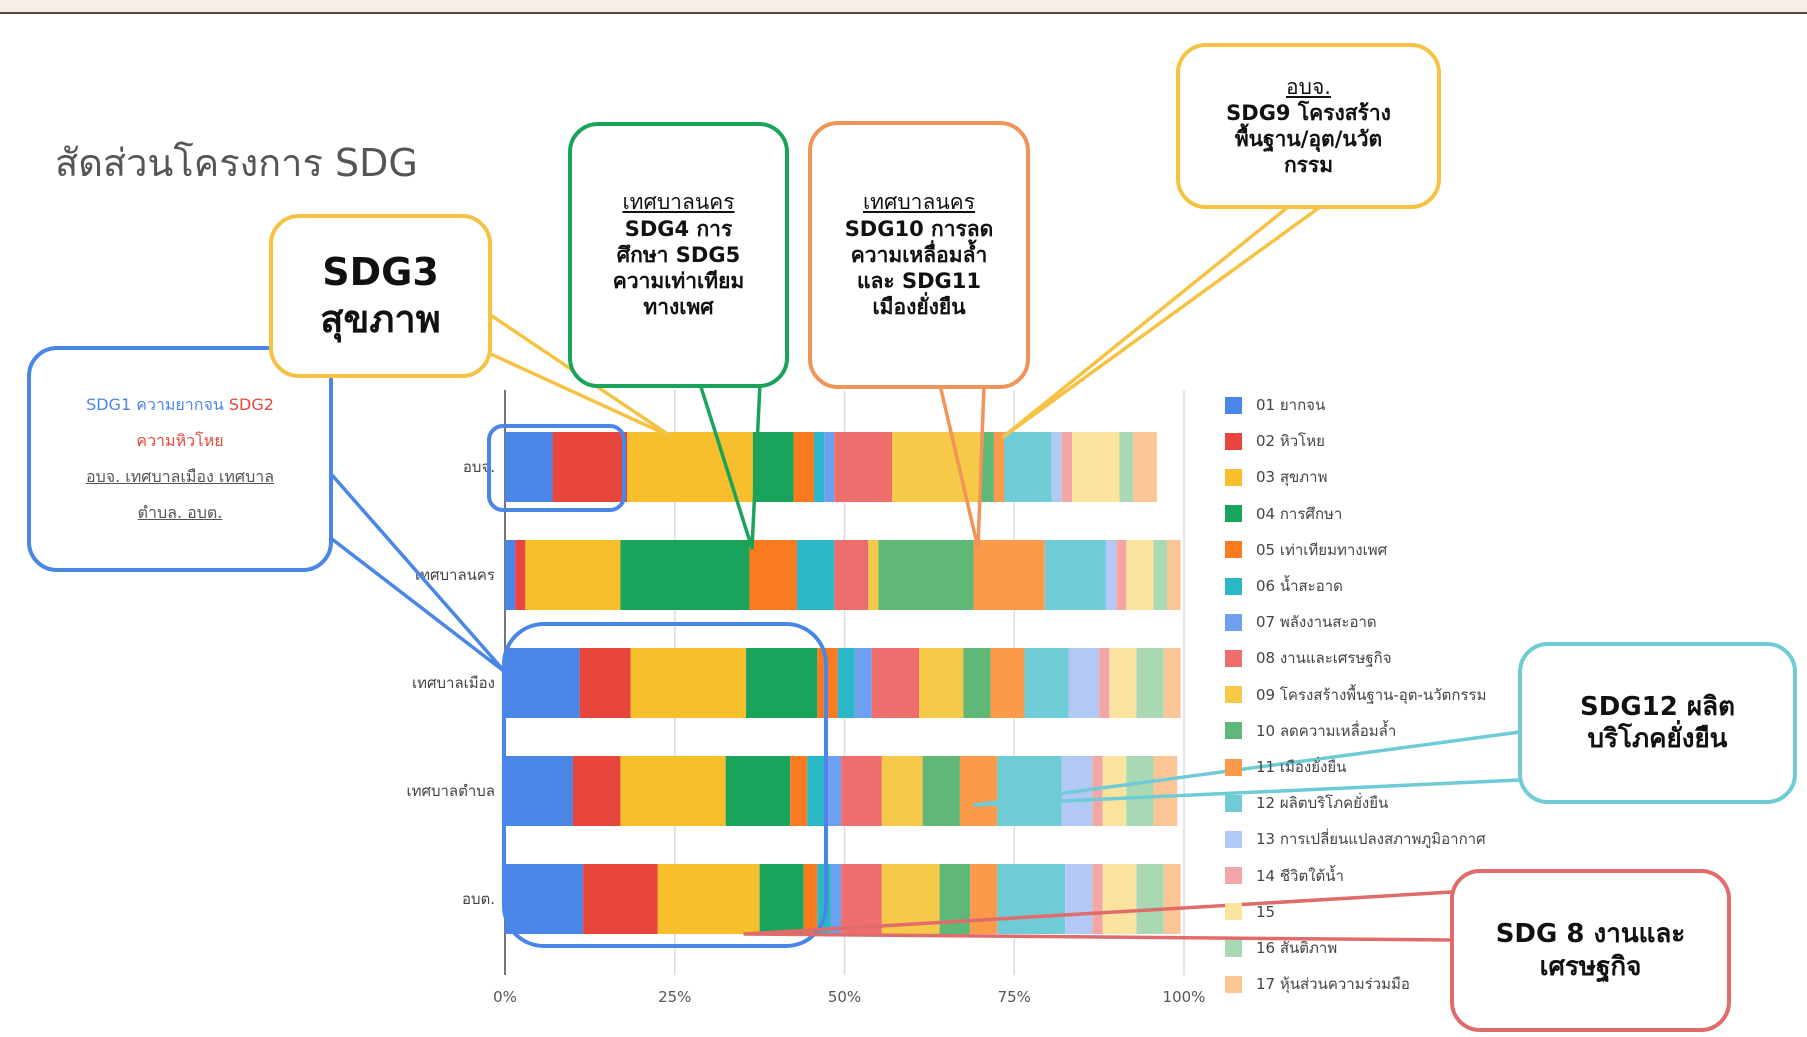  What do you see at coordinates (1590, 950) in the screenshot?
I see `callout-sdg8: SDG 8 งานและ เศรษฐกิจ` at bounding box center [1590, 950].